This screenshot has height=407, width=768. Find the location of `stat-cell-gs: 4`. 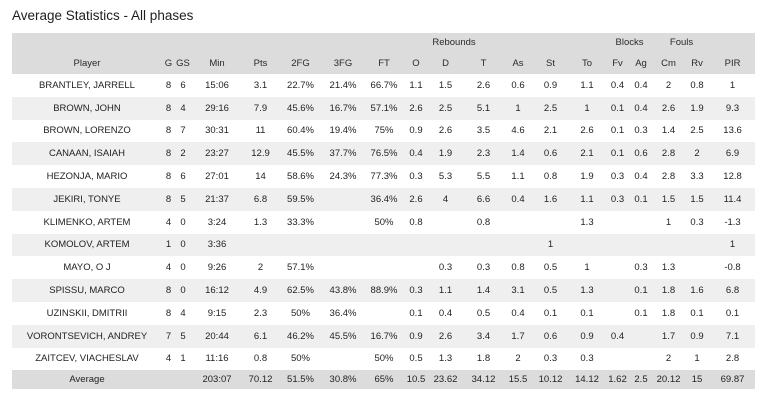

stat-cell-gs: 4 is located at coordinates (183, 108).